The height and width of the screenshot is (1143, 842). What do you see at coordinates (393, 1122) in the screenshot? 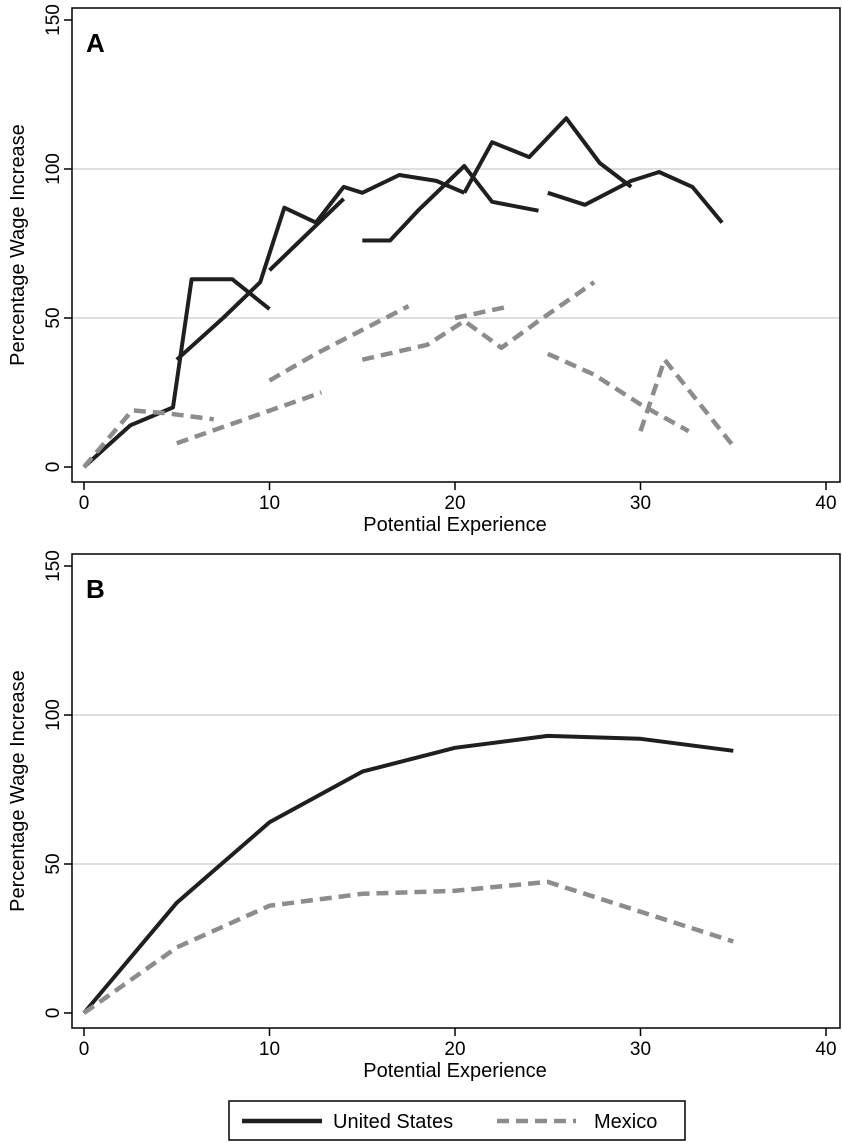
I see `legend-us-label: United States` at bounding box center [393, 1122].